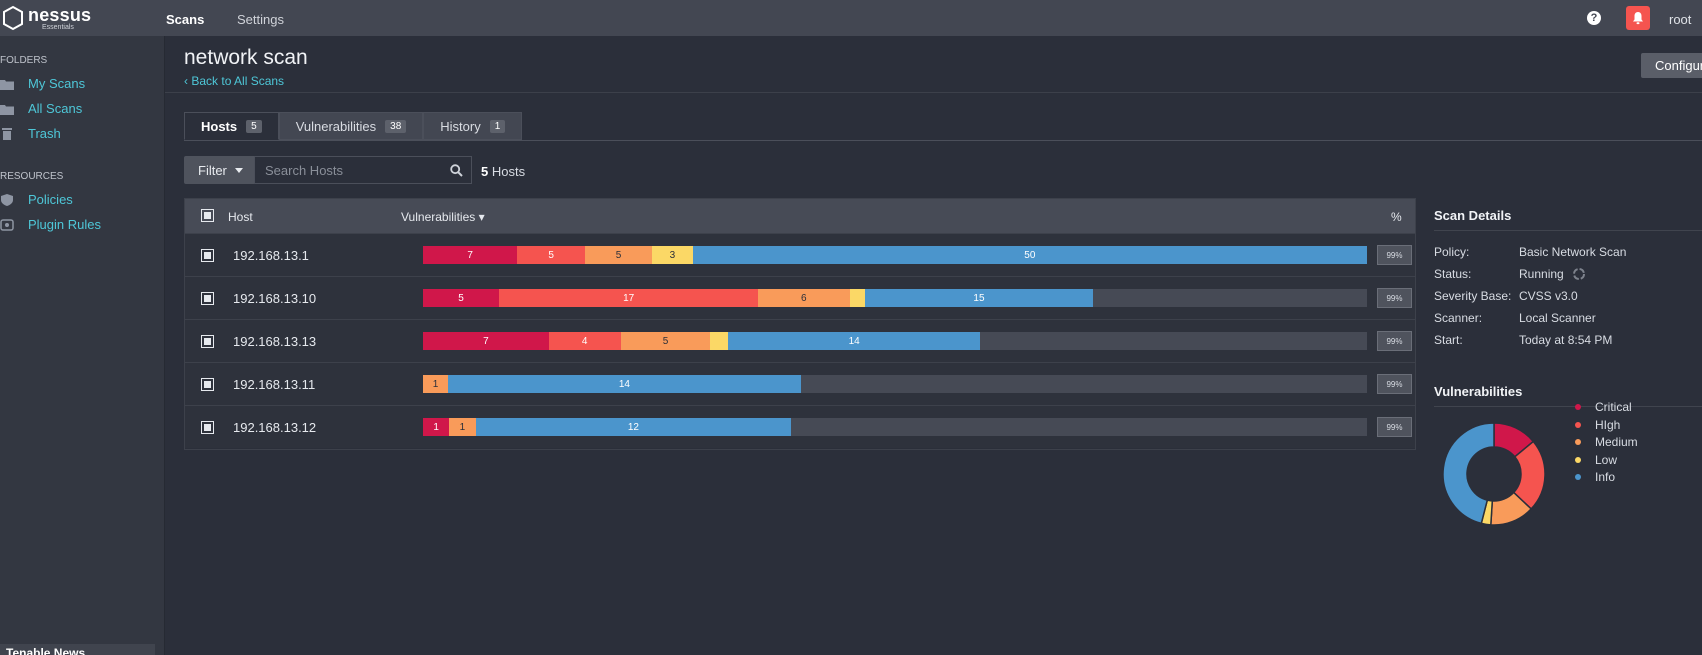 This screenshot has width=1702, height=655. Describe the element at coordinates (460, 126) in the screenshot. I see `tab-label: History` at that location.